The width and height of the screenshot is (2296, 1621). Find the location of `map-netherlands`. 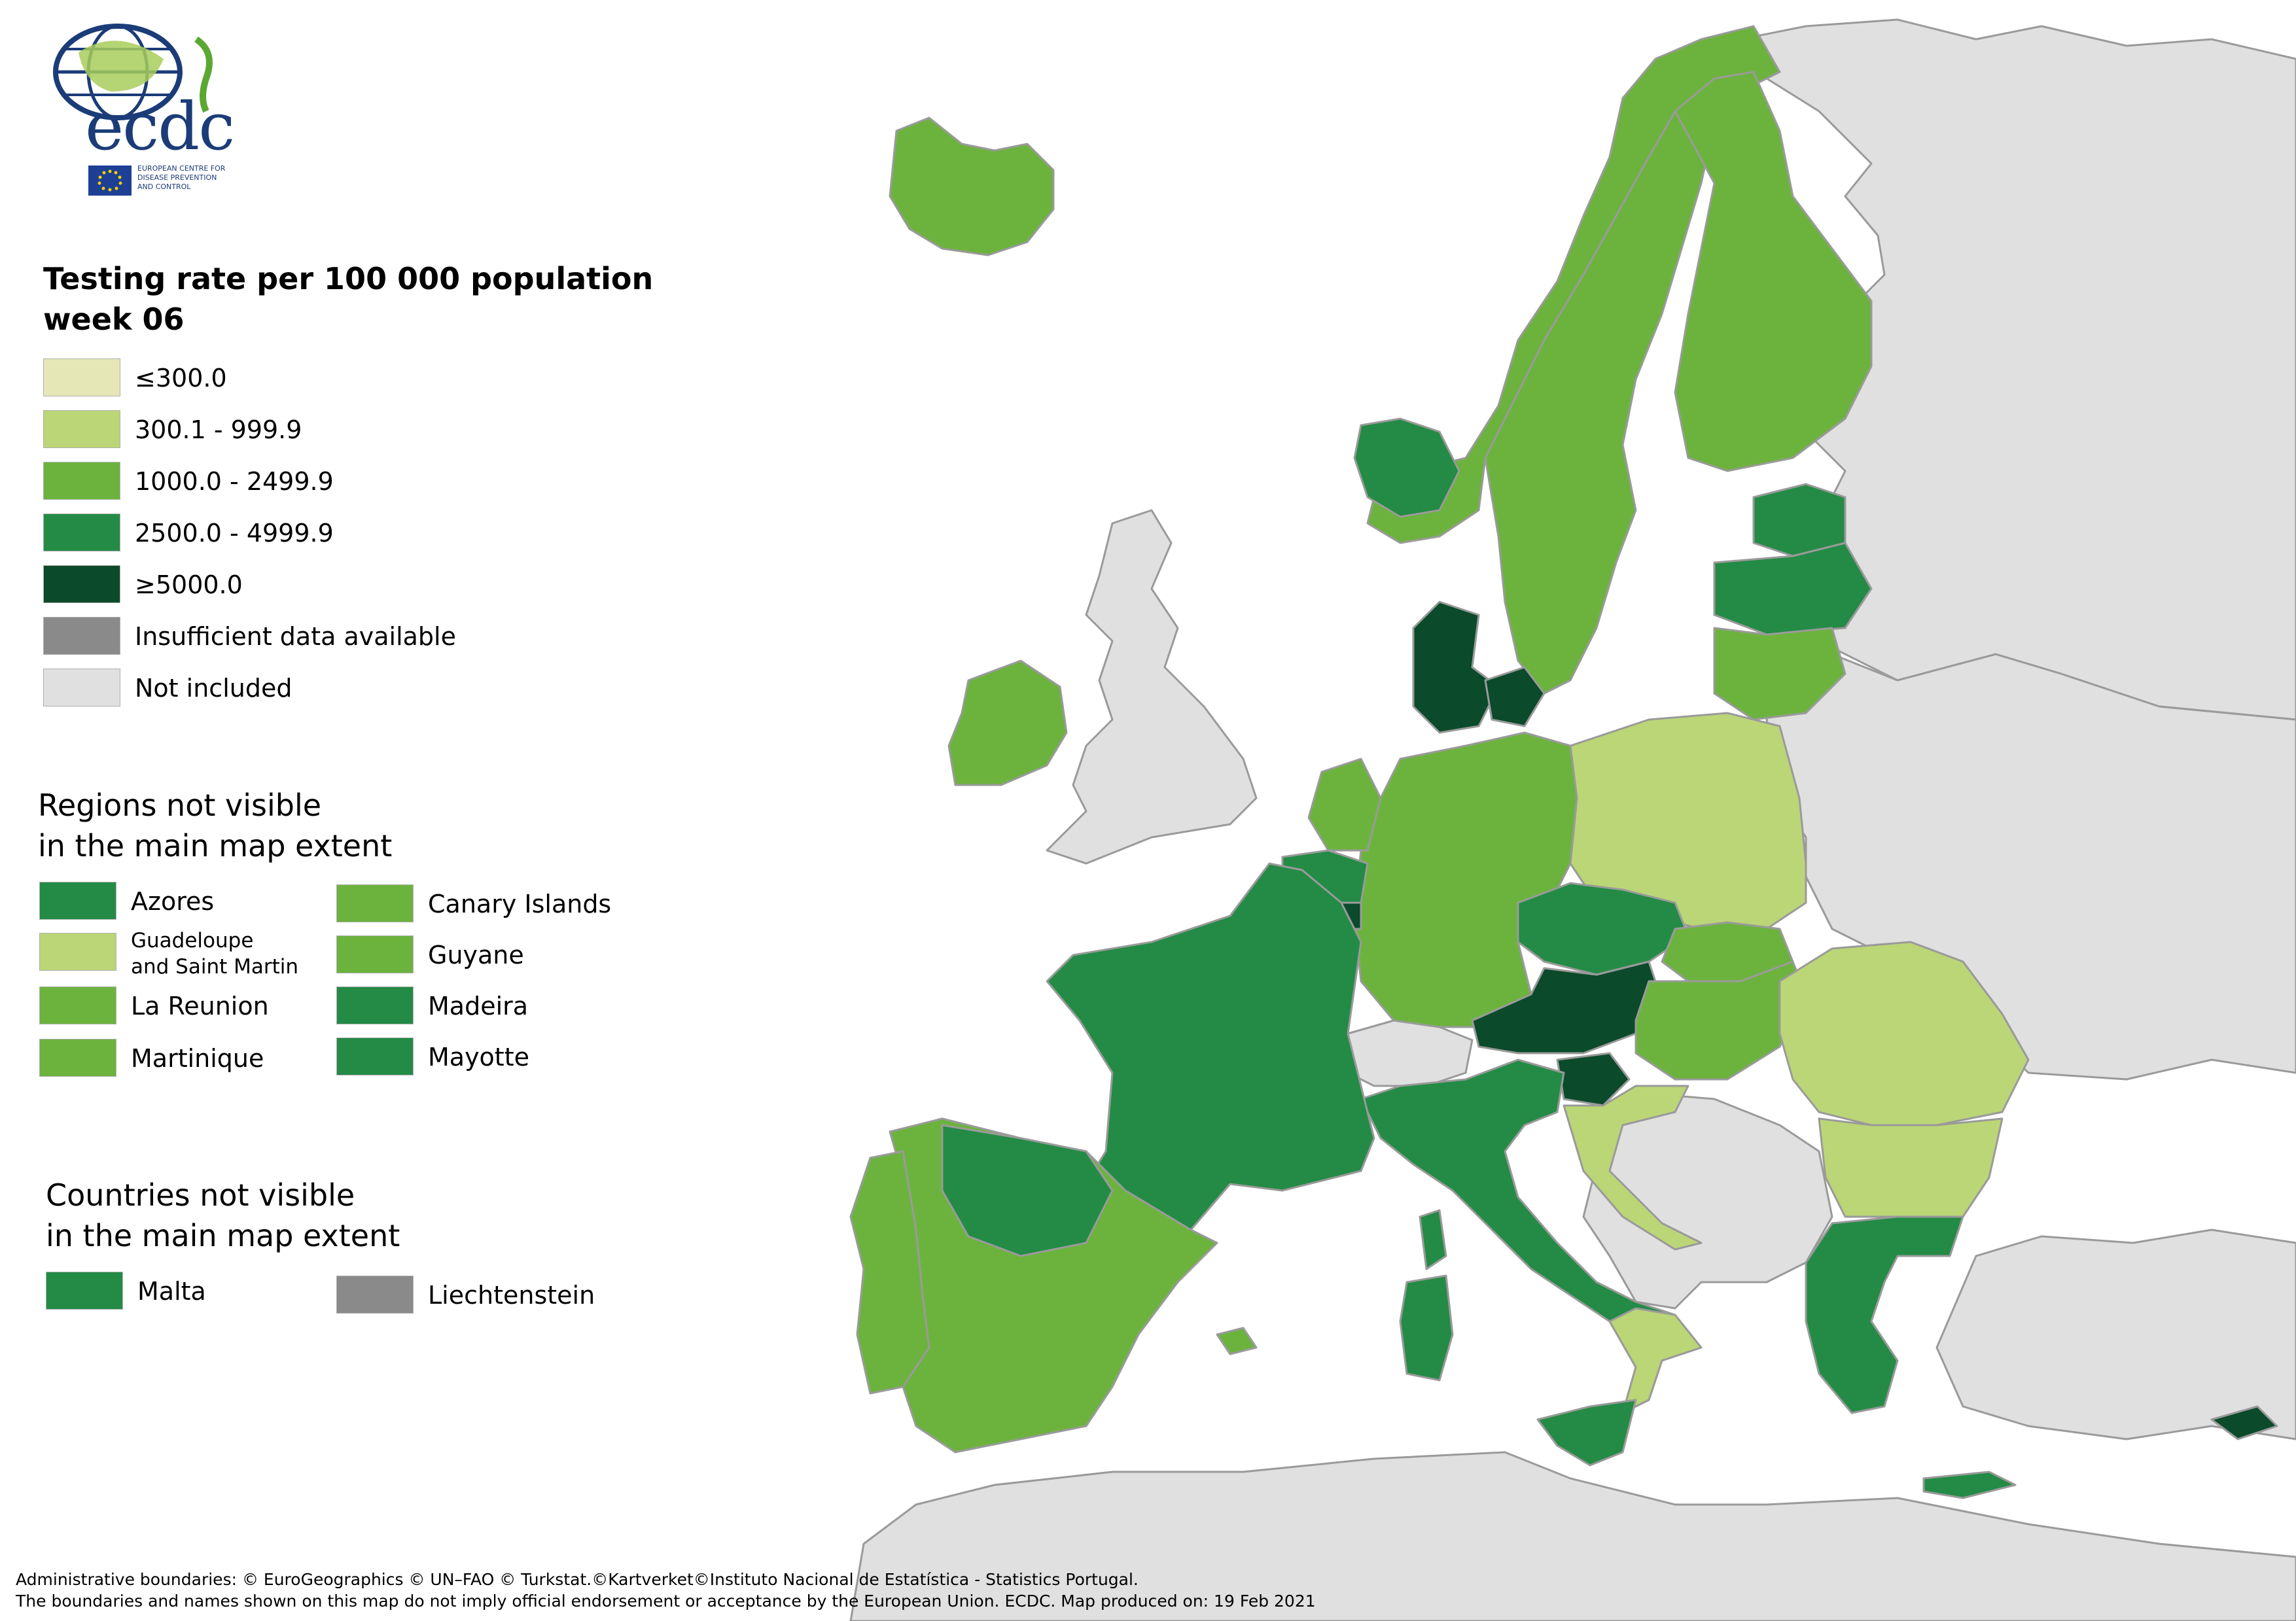

map-netherlands is located at coordinates (1344, 805).